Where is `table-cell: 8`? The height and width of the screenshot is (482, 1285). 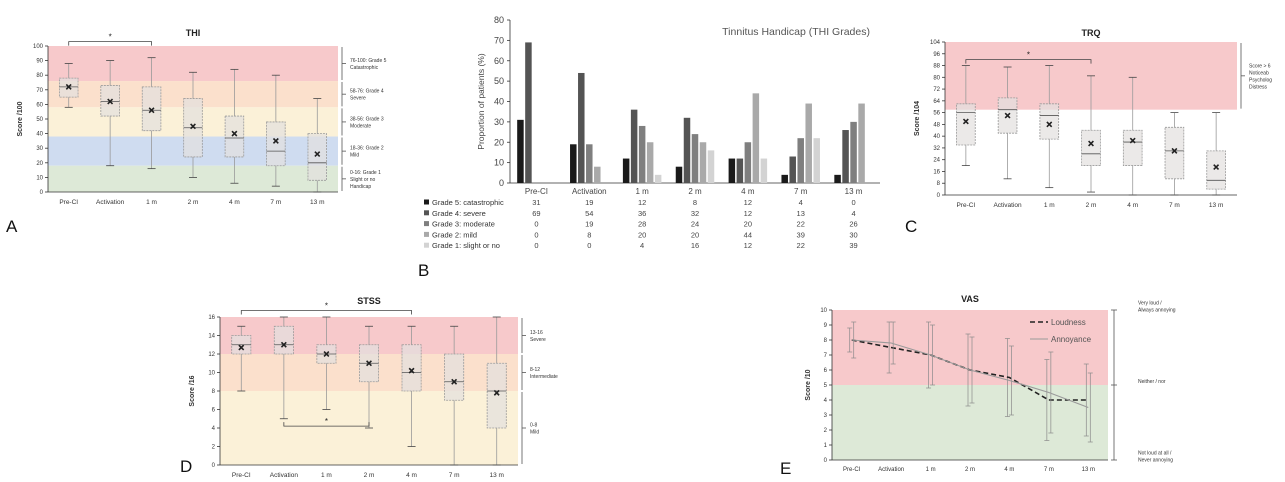 table-cell: 8 is located at coordinates (695, 202).